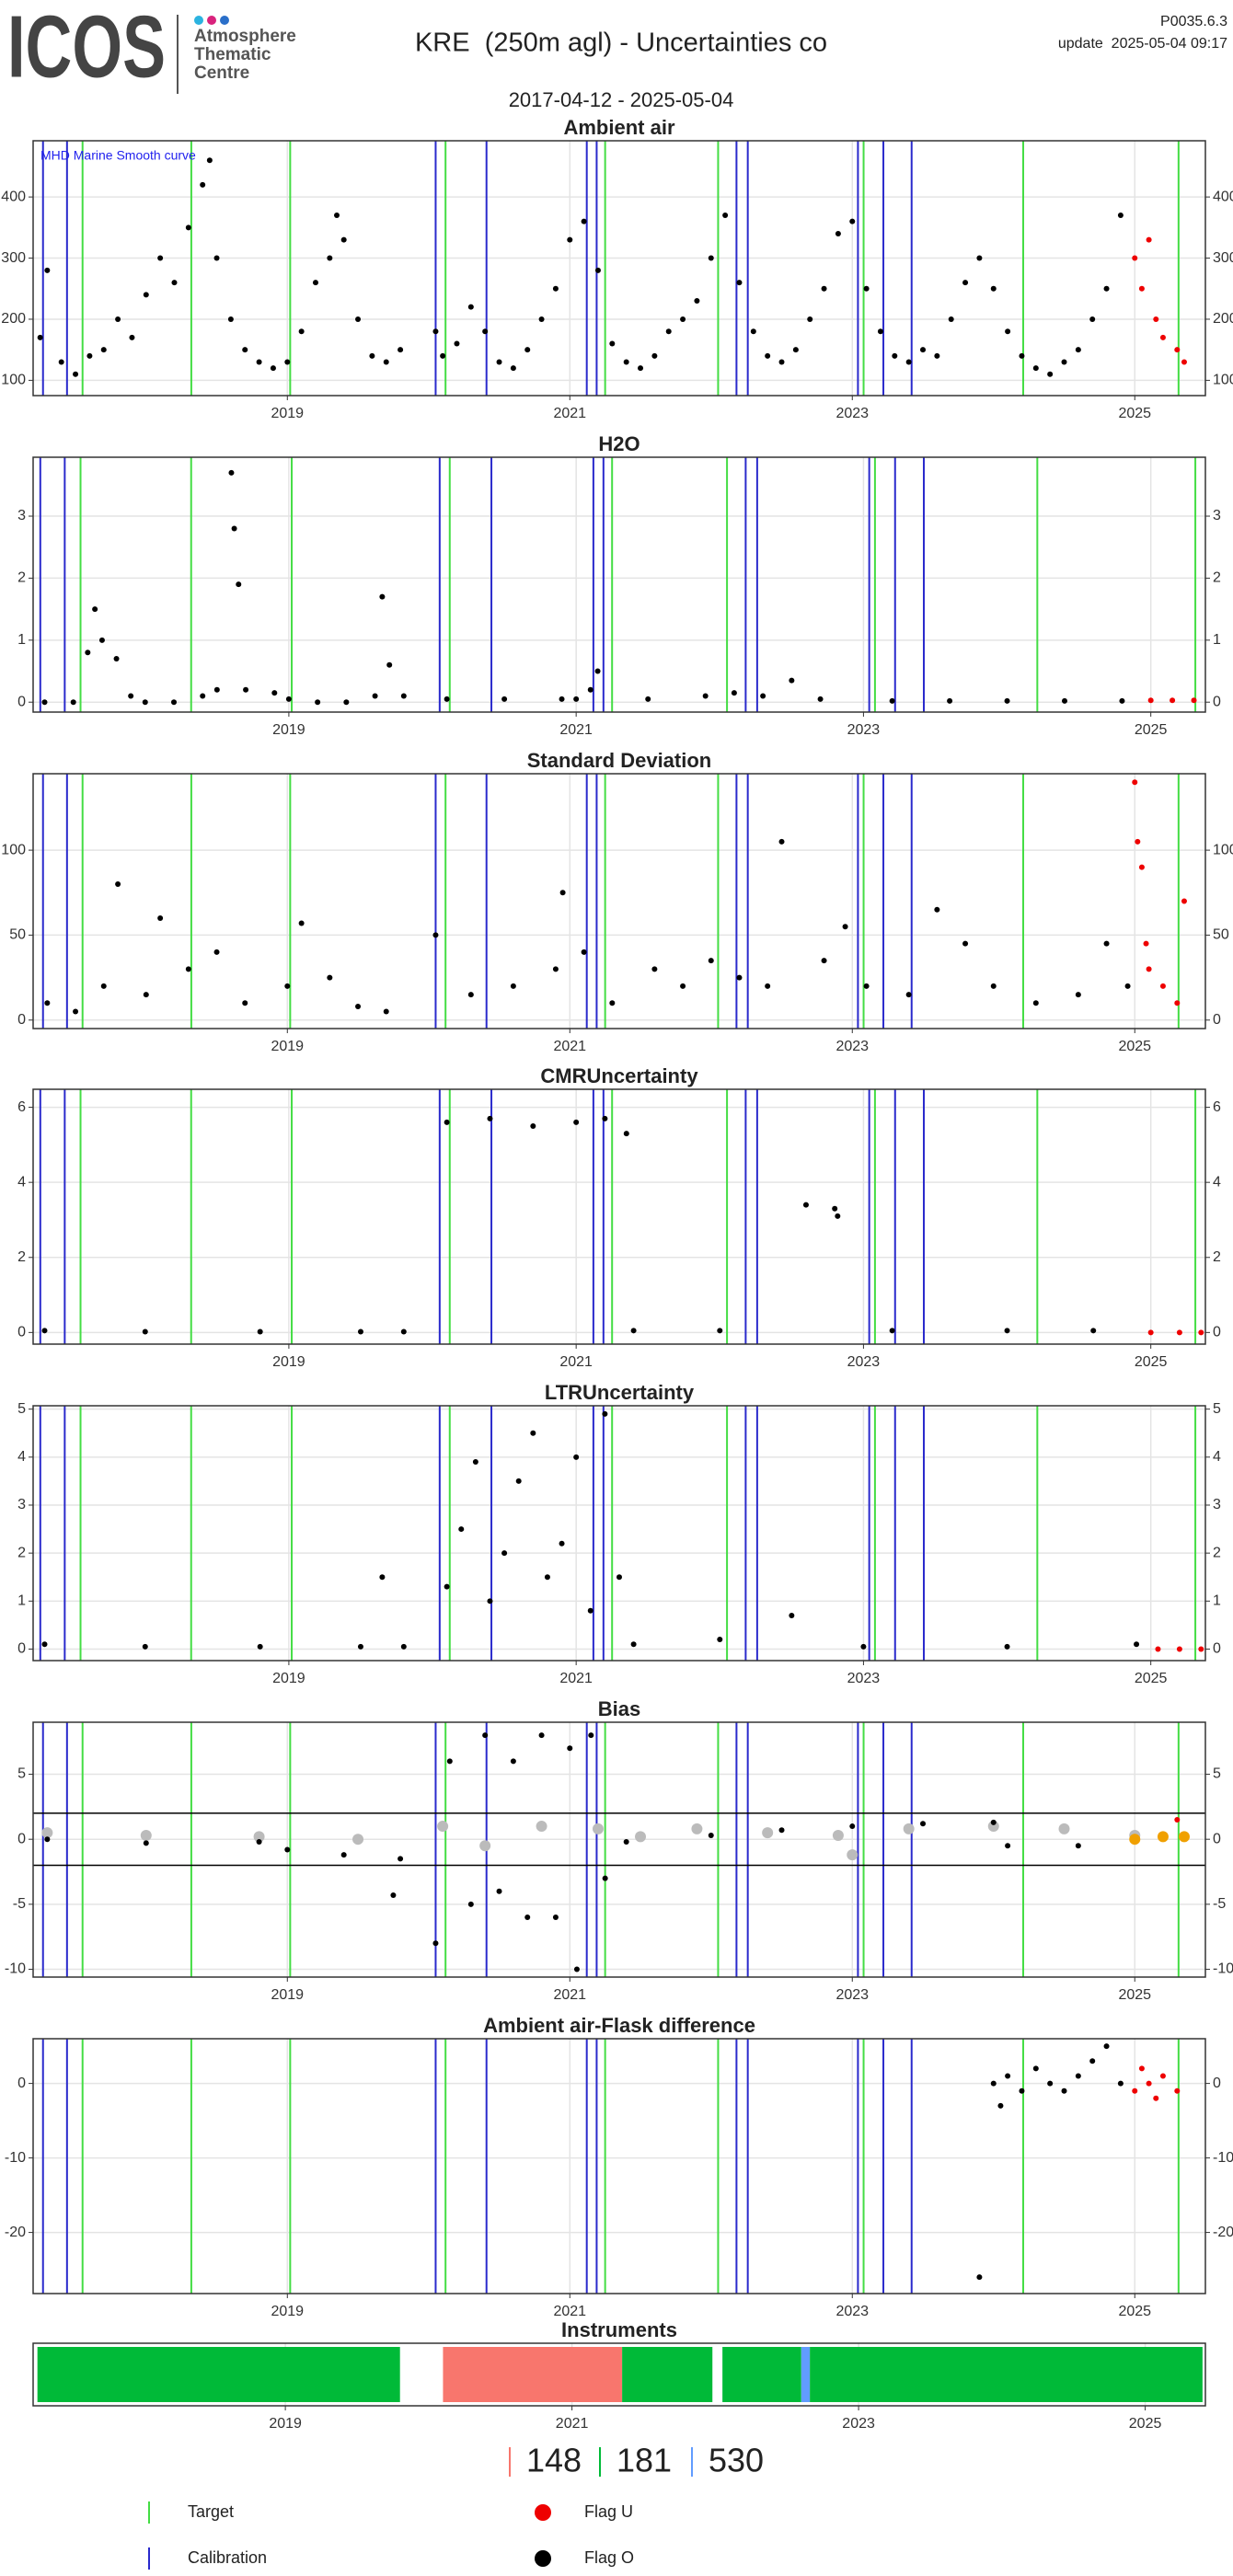  I want to click on y-tick-label: 3, so click(1217, 515).